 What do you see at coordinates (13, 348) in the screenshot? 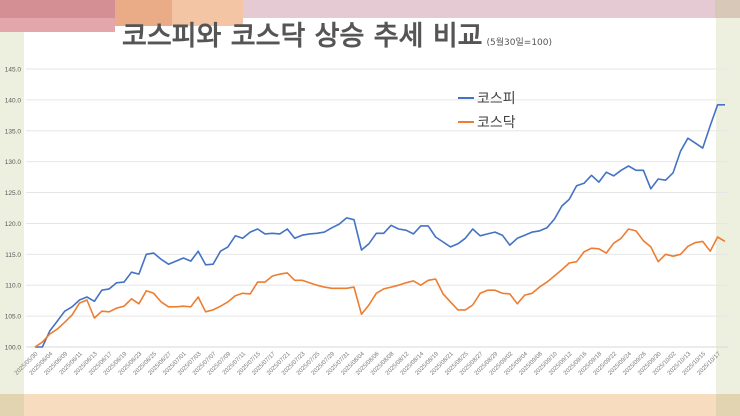
I see `y-tick-label: 100.0` at bounding box center [13, 348].